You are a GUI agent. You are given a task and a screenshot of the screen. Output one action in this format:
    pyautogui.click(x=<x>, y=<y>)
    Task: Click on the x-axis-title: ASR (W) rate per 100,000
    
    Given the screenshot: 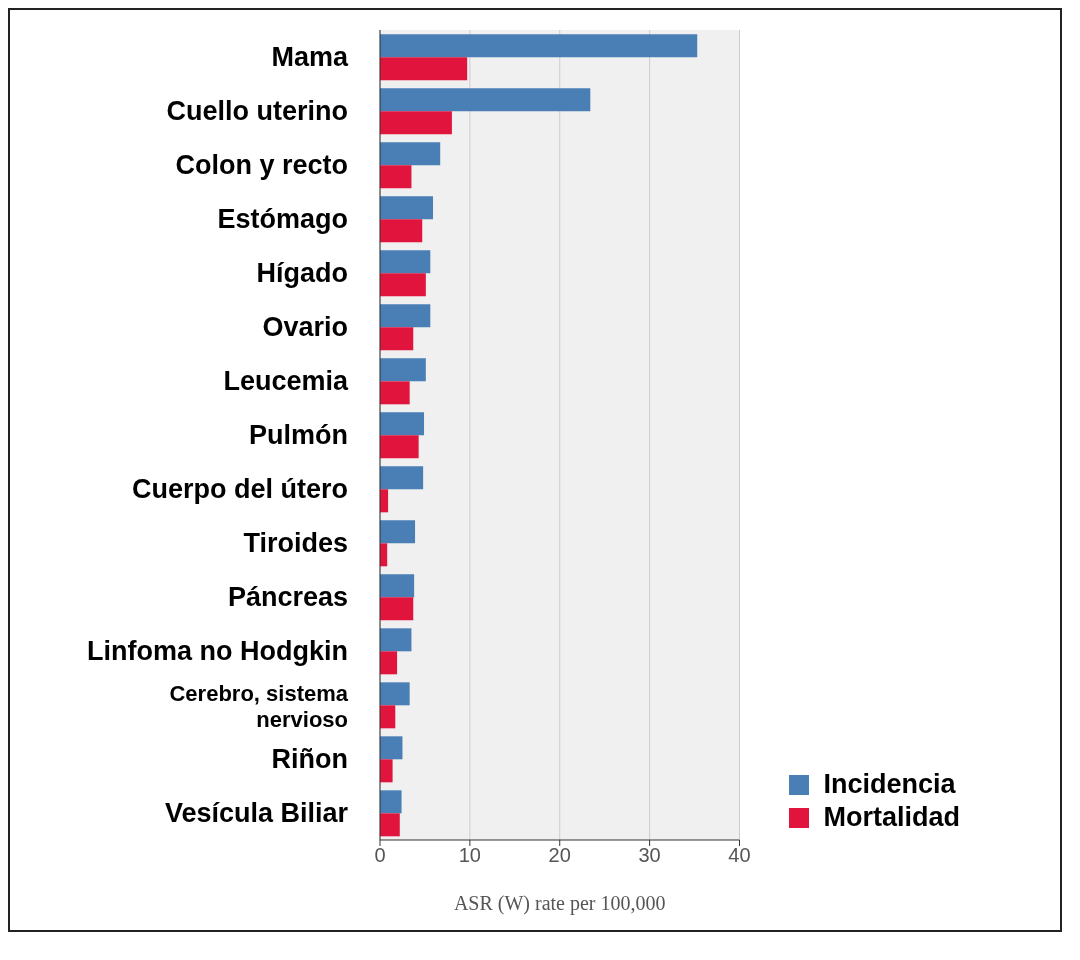 What is the action you would take?
    pyautogui.click(x=559, y=903)
    